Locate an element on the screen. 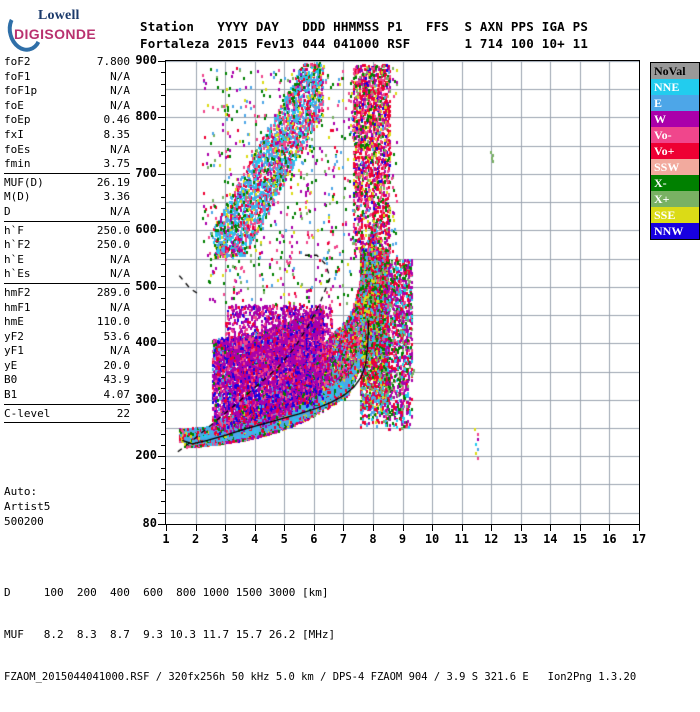  legend-item-noval: NoVal is located at coordinates (675, 71).